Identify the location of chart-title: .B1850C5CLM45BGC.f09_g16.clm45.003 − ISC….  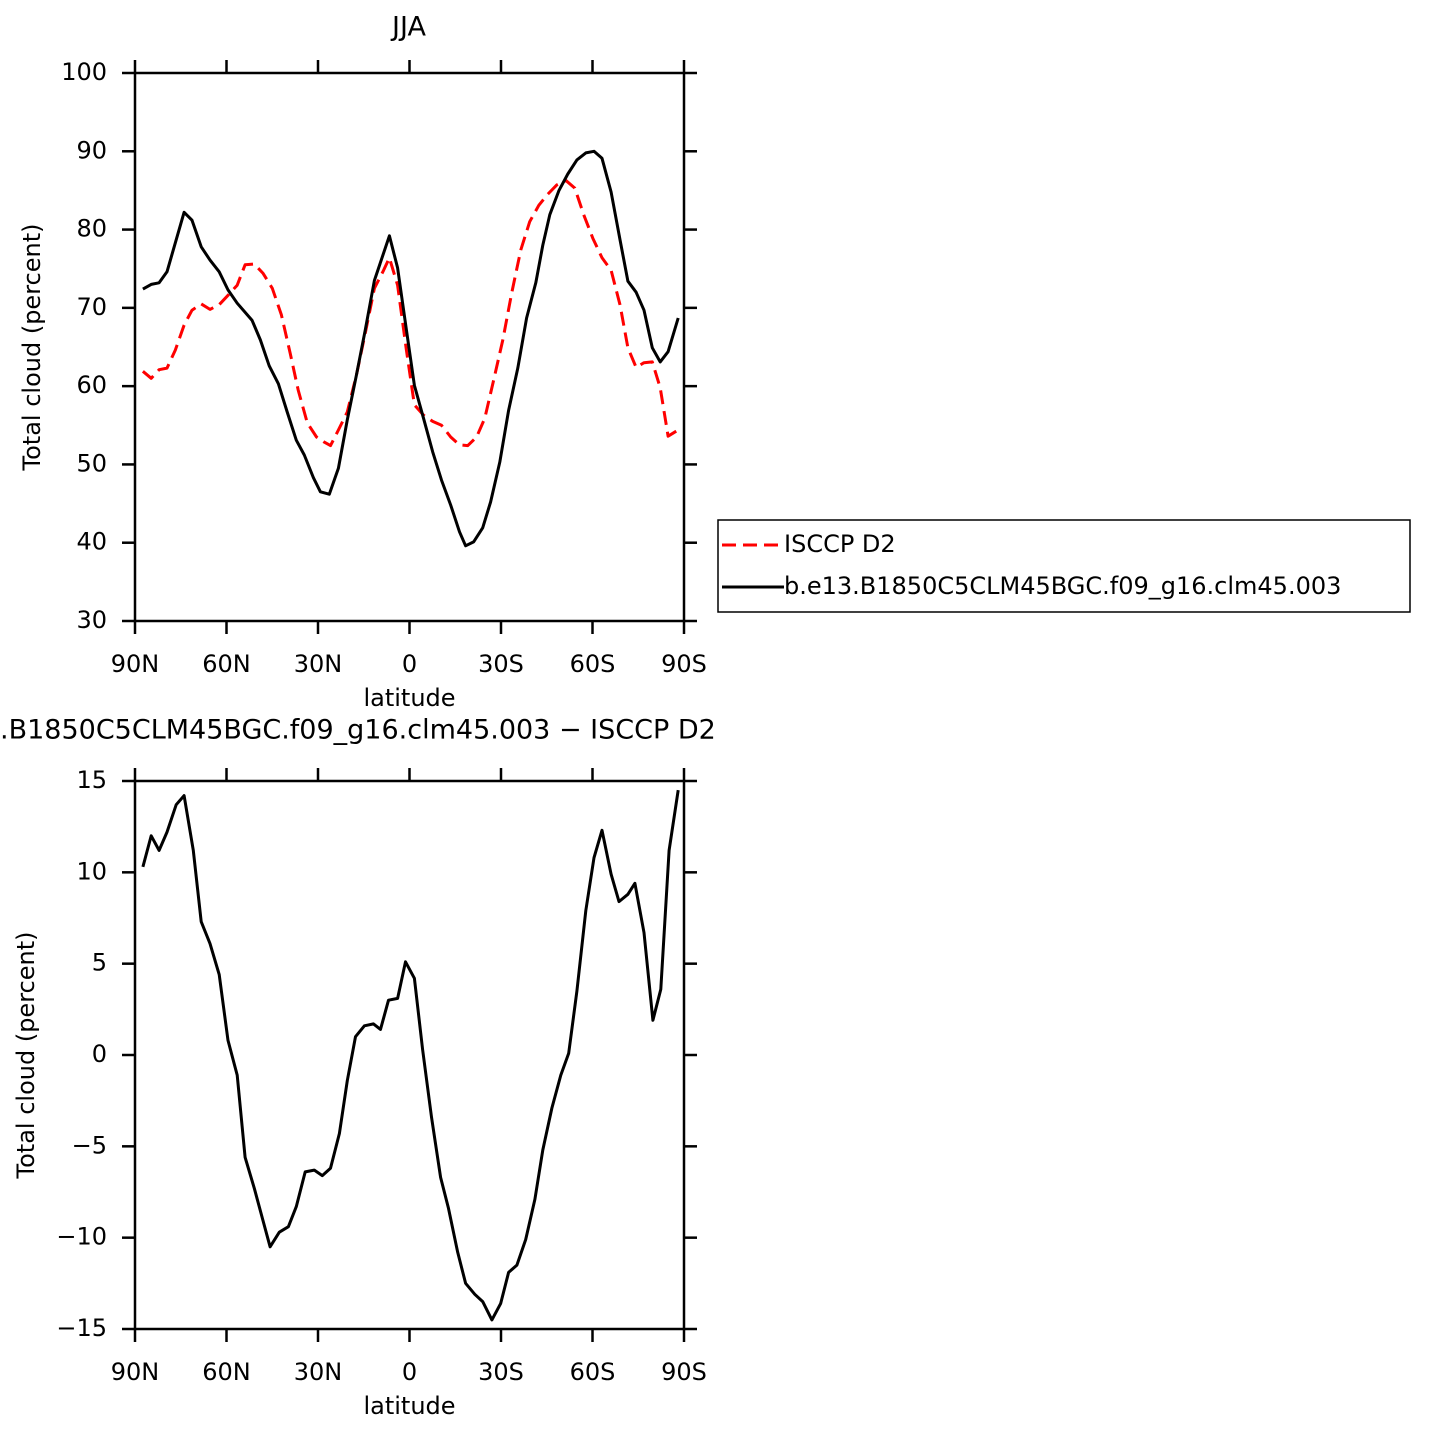
(358, 730).